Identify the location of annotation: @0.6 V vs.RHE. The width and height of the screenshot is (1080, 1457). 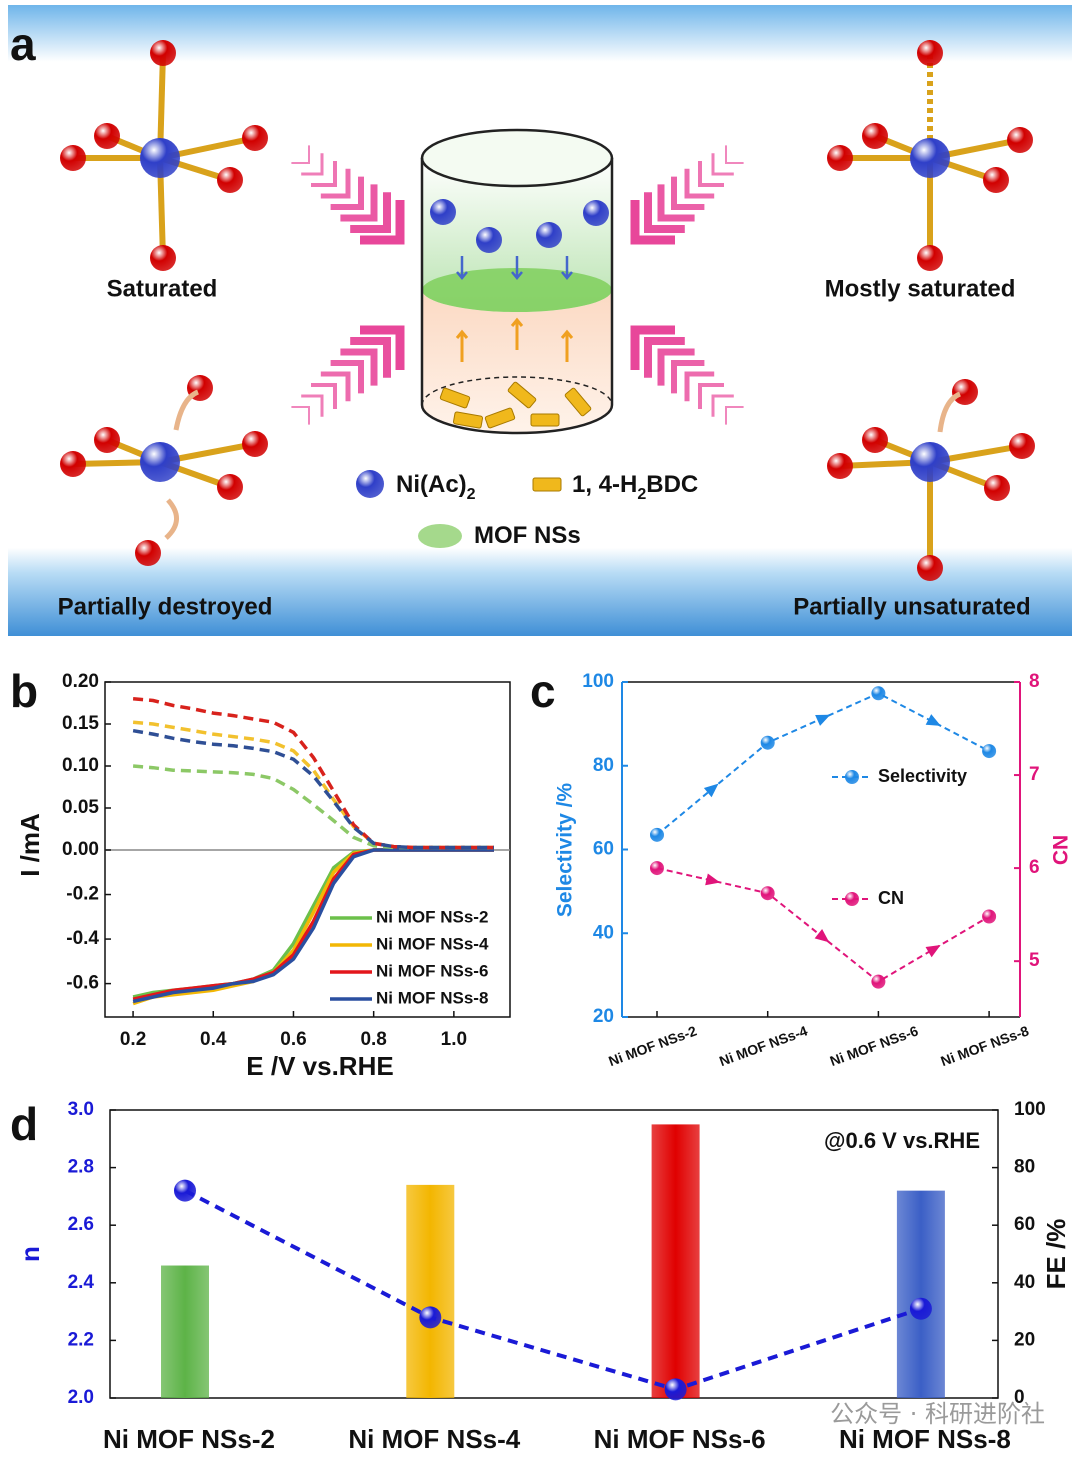
(902, 1140).